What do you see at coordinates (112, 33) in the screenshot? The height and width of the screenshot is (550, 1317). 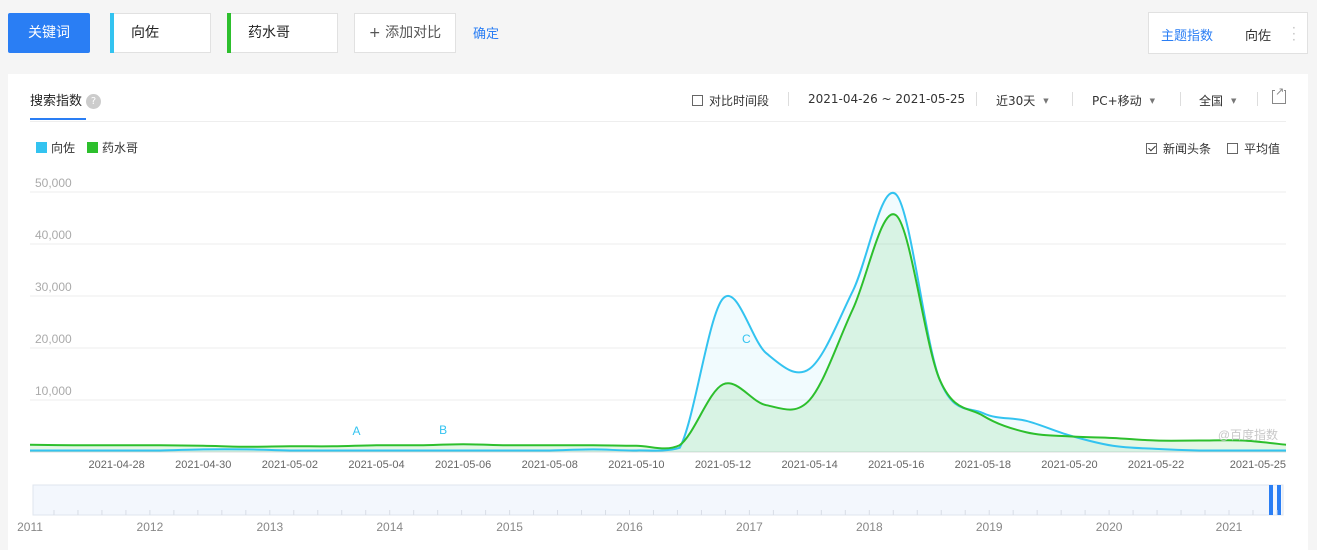 I see `keyword-1-color-bar` at bounding box center [112, 33].